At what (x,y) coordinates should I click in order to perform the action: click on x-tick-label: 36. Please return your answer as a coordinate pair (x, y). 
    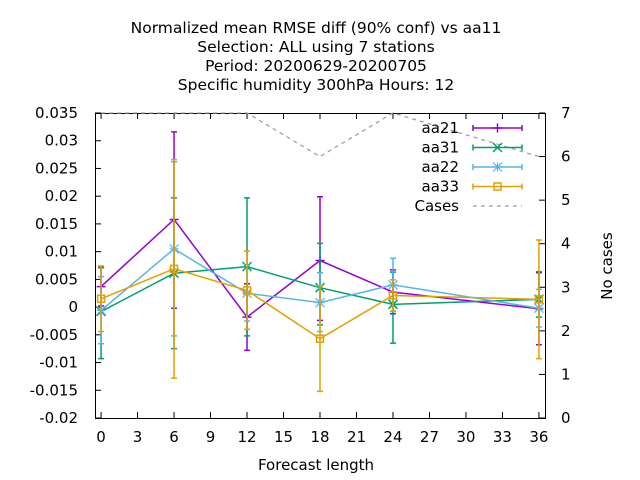
    Looking at the image, I should click on (538, 437).